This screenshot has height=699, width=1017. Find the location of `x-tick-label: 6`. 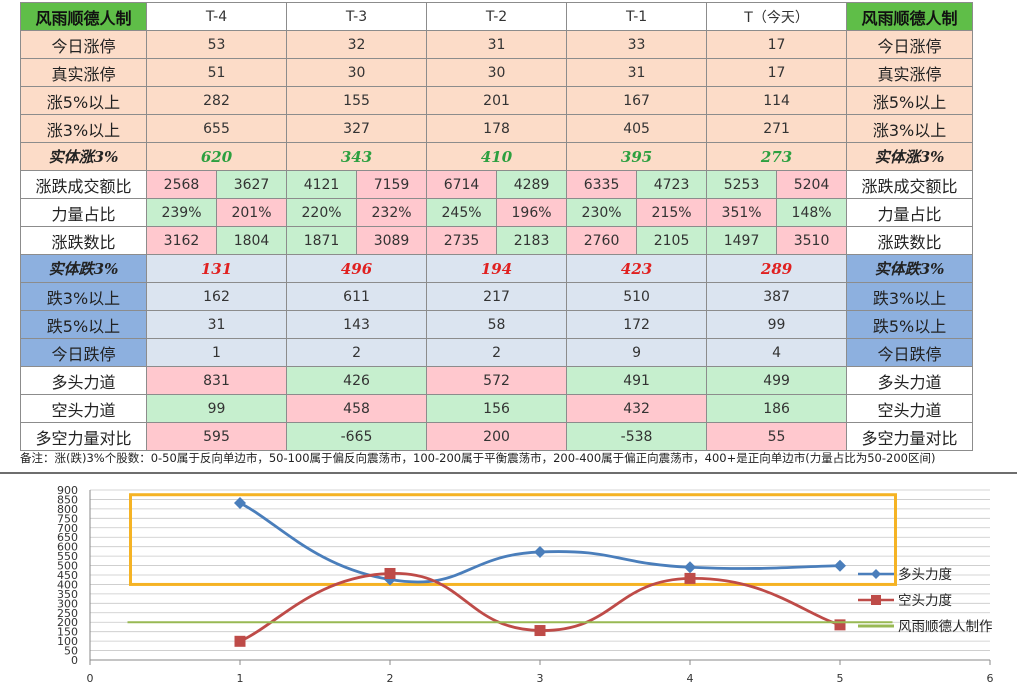

x-tick-label: 6 is located at coordinates (990, 678).